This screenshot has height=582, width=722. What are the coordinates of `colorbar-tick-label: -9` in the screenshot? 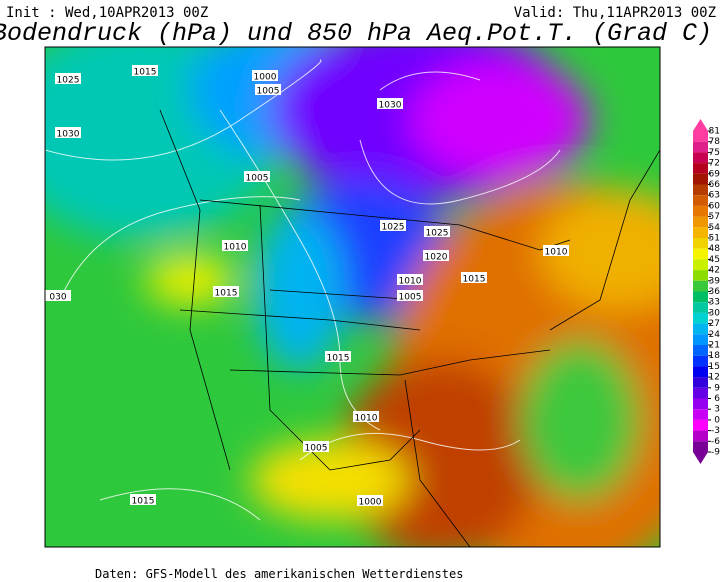 It's located at (715, 453).